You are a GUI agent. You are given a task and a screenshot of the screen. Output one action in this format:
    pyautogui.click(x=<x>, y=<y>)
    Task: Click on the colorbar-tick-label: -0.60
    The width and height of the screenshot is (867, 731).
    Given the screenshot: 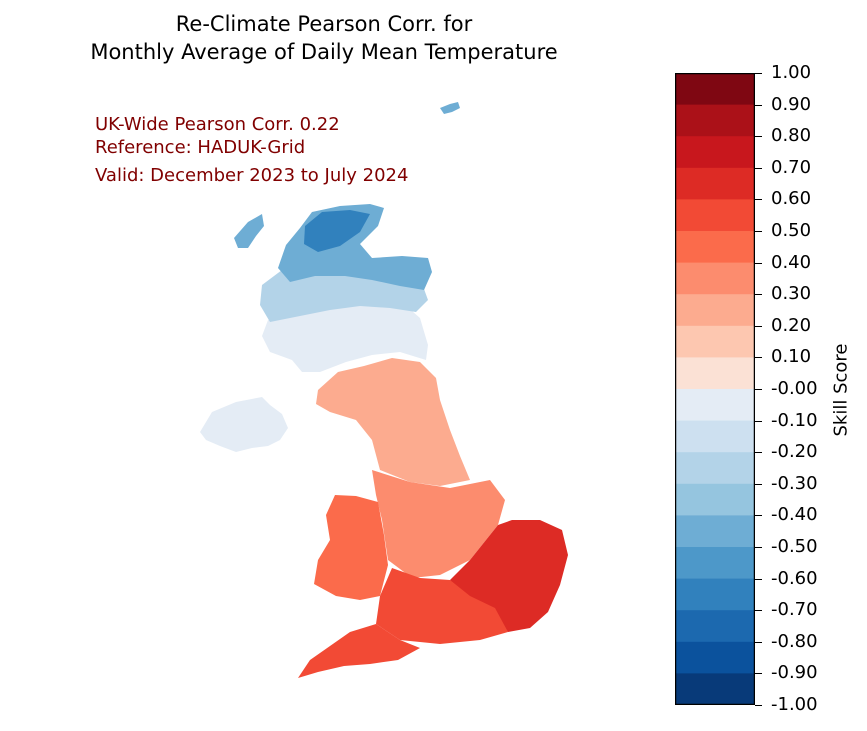 What is the action you would take?
    pyautogui.click(x=794, y=578)
    